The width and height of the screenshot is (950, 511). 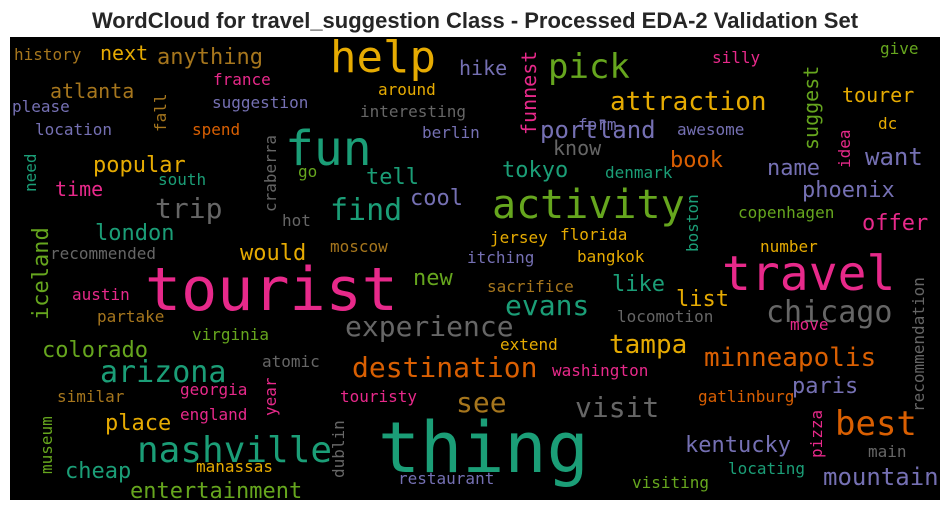 What do you see at coordinates (639, 172) in the screenshot?
I see `word: denmark` at bounding box center [639, 172].